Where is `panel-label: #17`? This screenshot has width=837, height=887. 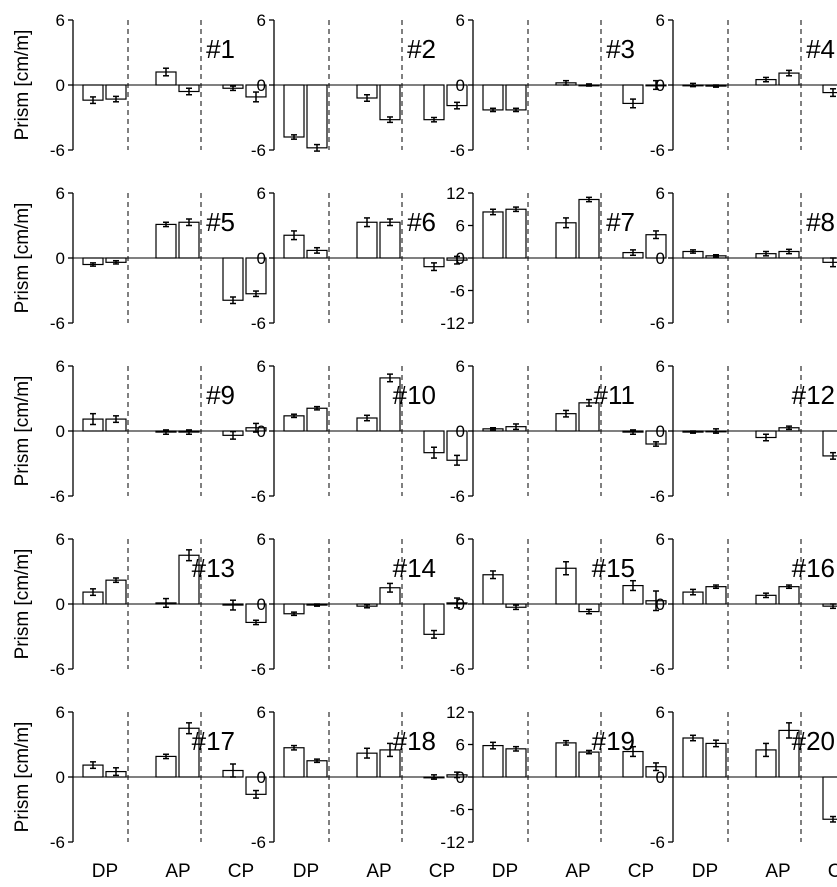 panel-label: #17 is located at coordinates (213, 741).